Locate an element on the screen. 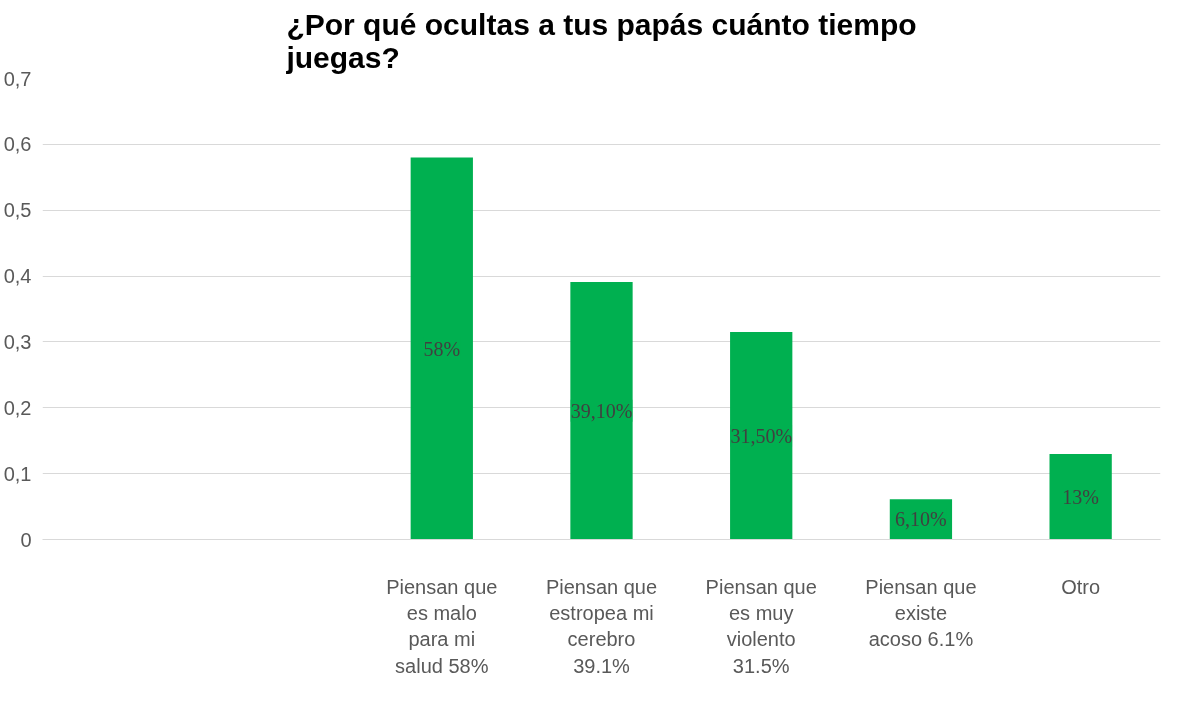 This screenshot has width=1200, height=719. data-label: 13% is located at coordinates (1080, 496).